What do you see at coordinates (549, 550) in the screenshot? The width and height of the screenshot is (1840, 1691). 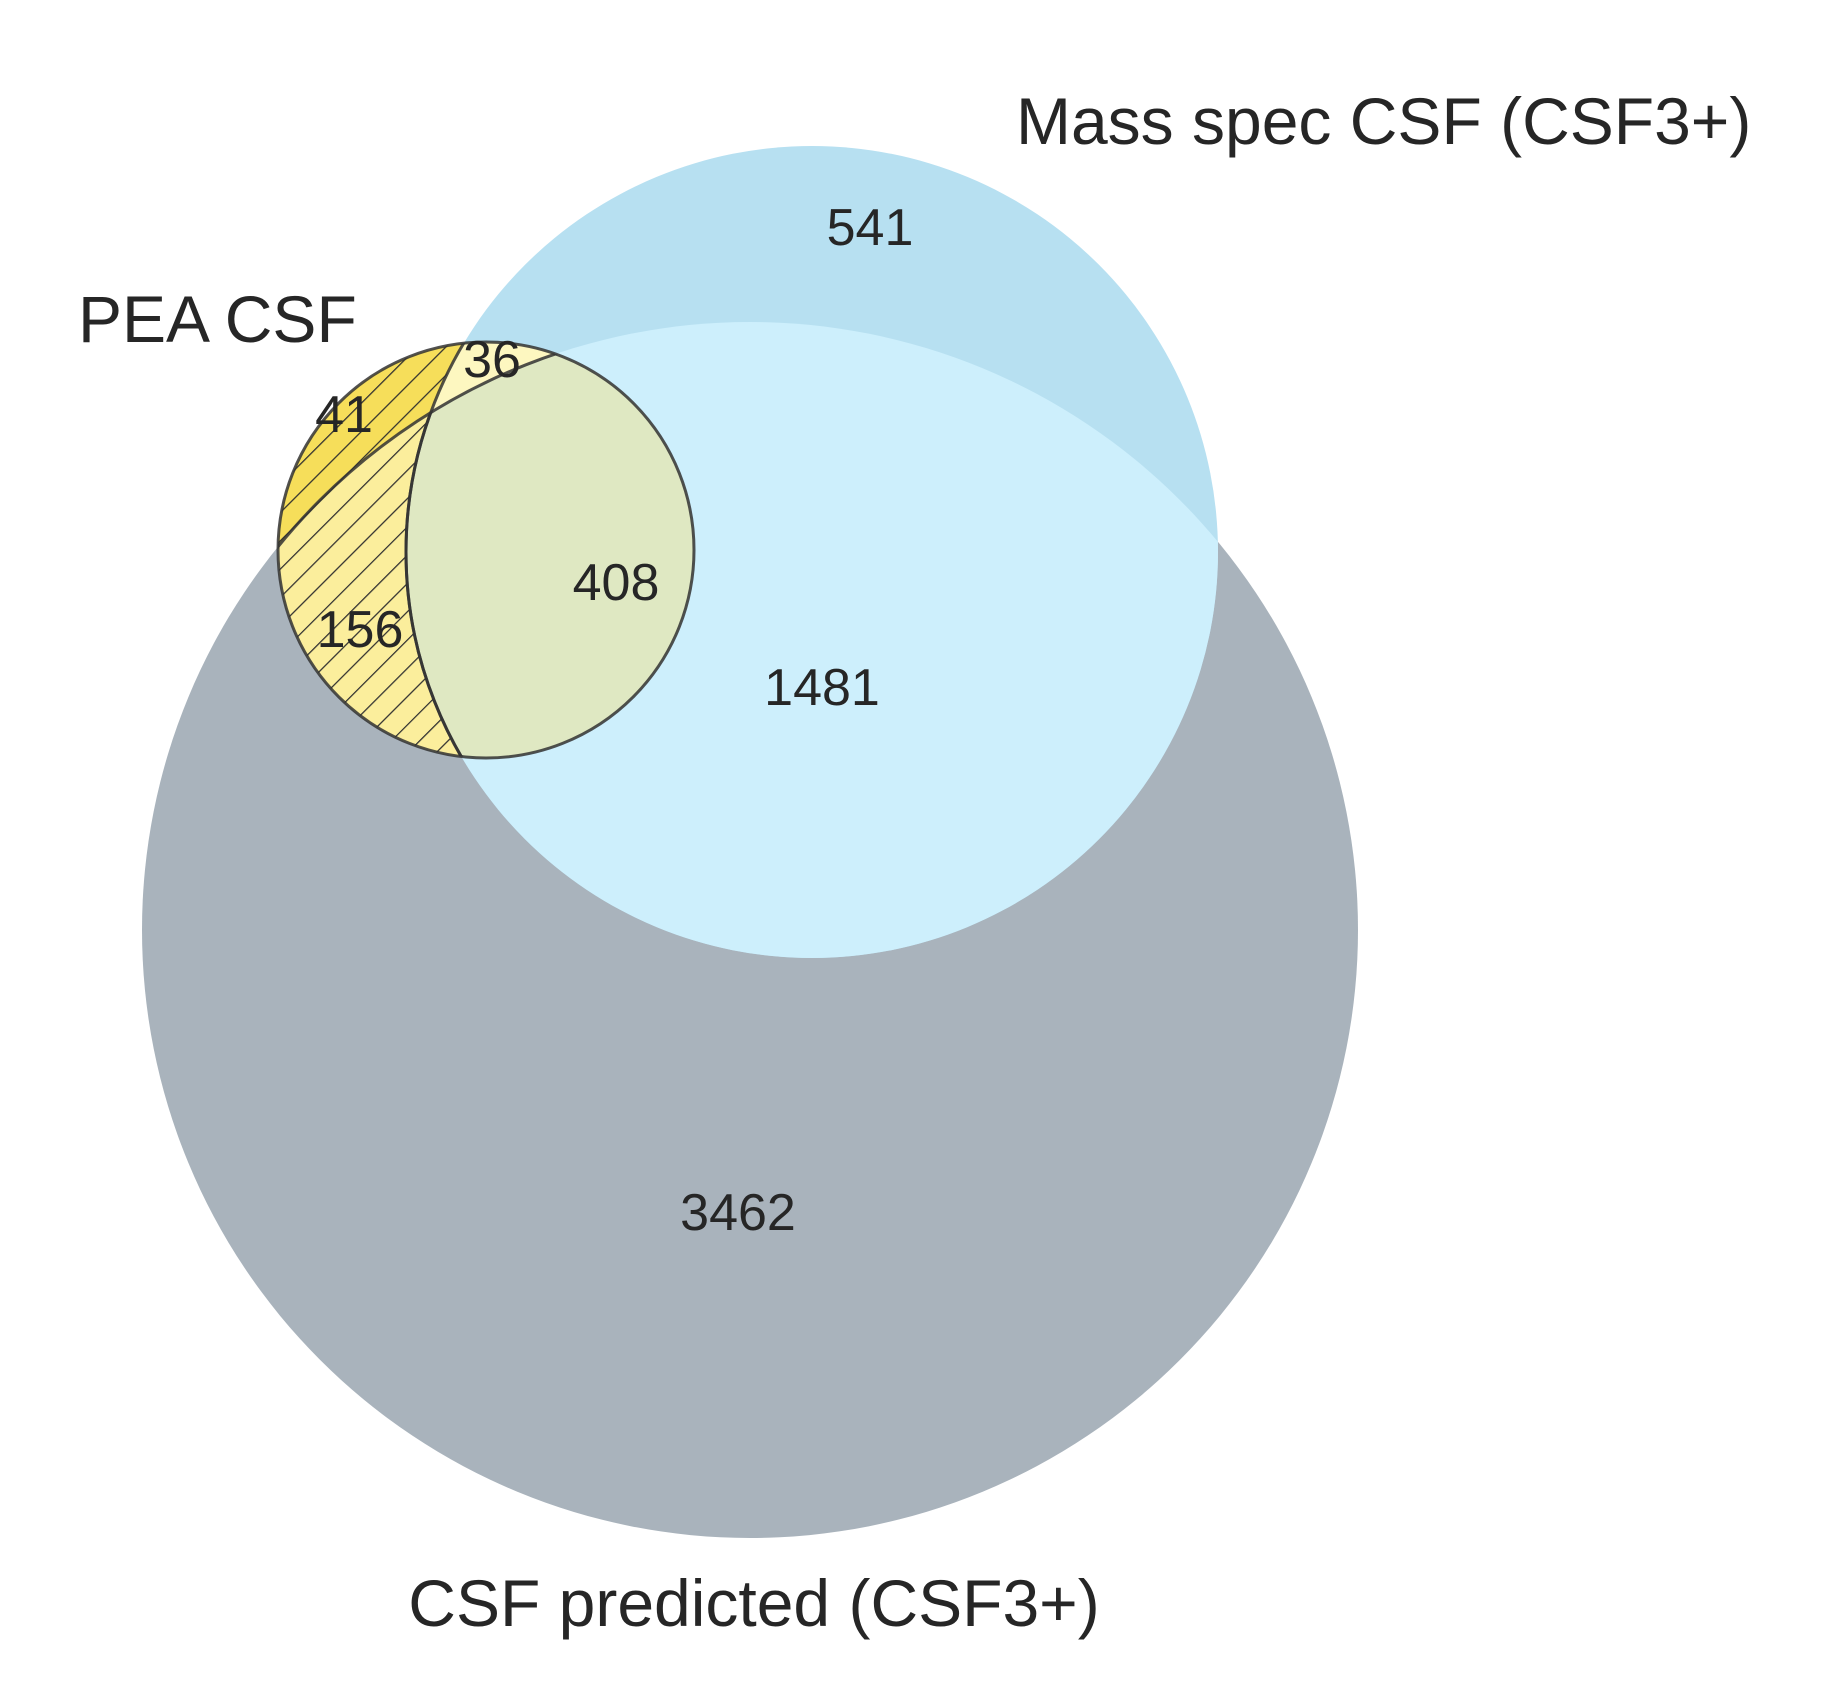 I see `mass-spec-arc-in-pea-full` at bounding box center [549, 550].